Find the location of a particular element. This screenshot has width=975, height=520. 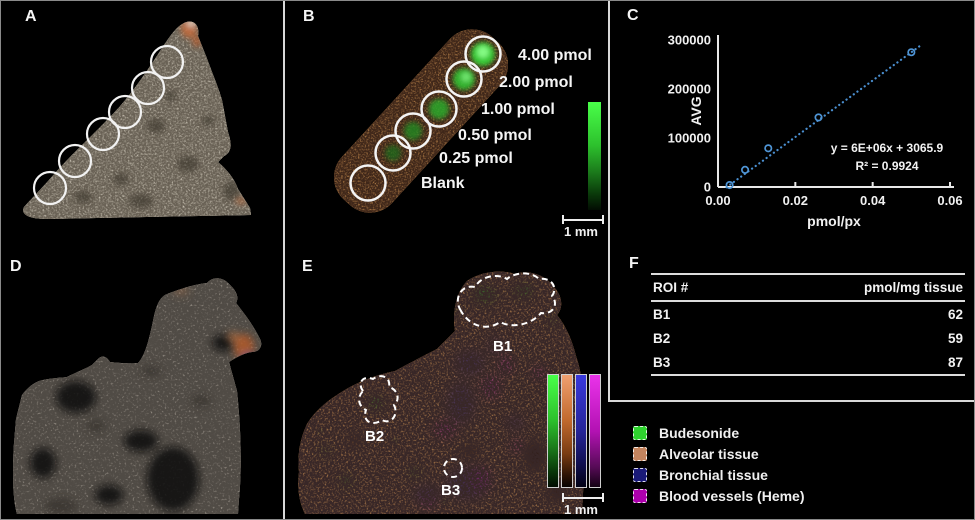

panel-label-c: C is located at coordinates (633, 15).